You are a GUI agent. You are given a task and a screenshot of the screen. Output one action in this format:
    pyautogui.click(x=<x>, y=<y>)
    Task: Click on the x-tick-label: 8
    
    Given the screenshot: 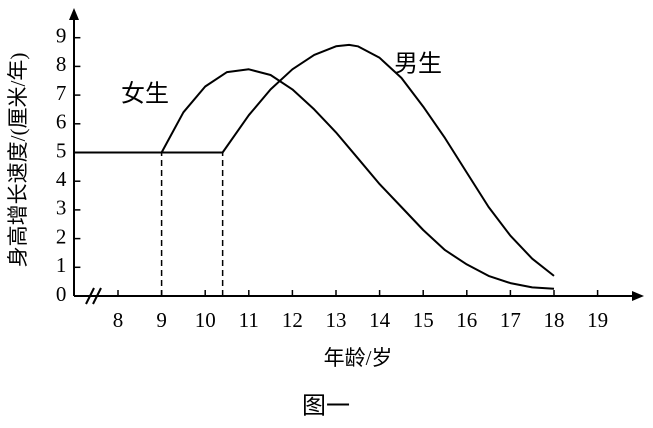 What is the action you would take?
    pyautogui.click(x=118, y=320)
    